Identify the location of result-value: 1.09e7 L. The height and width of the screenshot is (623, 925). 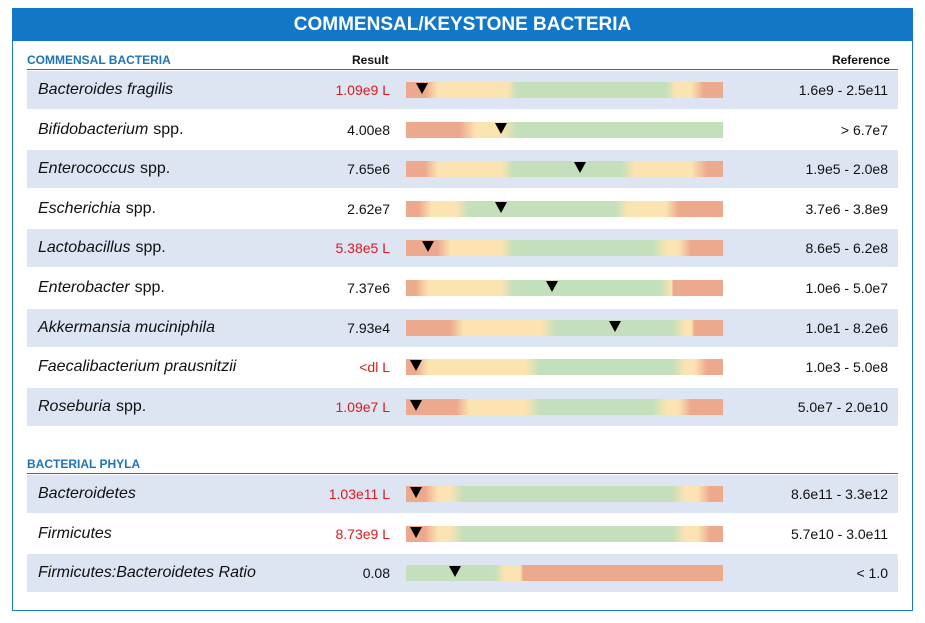
(363, 406).